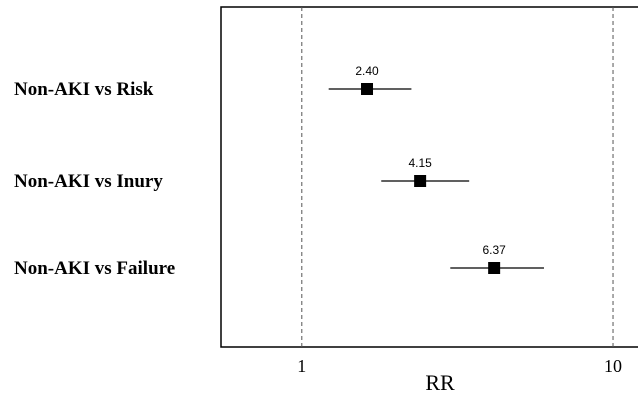 The image size is (638, 396). What do you see at coordinates (301, 366) in the screenshot?
I see `x-tick-label: 1` at bounding box center [301, 366].